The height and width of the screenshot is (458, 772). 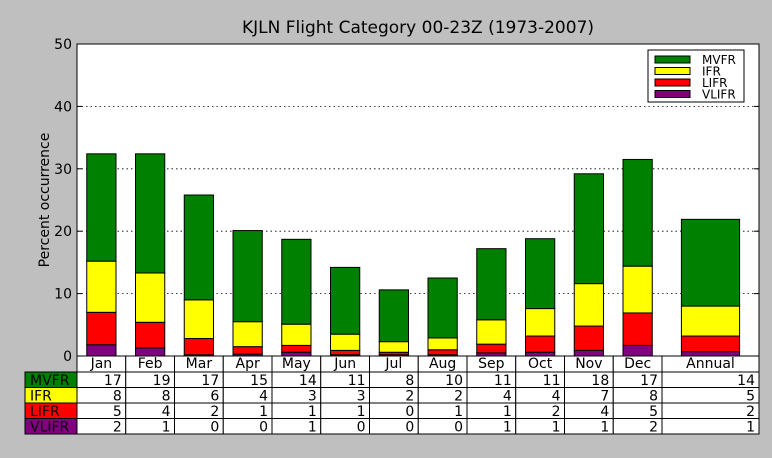 I want to click on legend-label-ifr: IFR, so click(x=711, y=72).